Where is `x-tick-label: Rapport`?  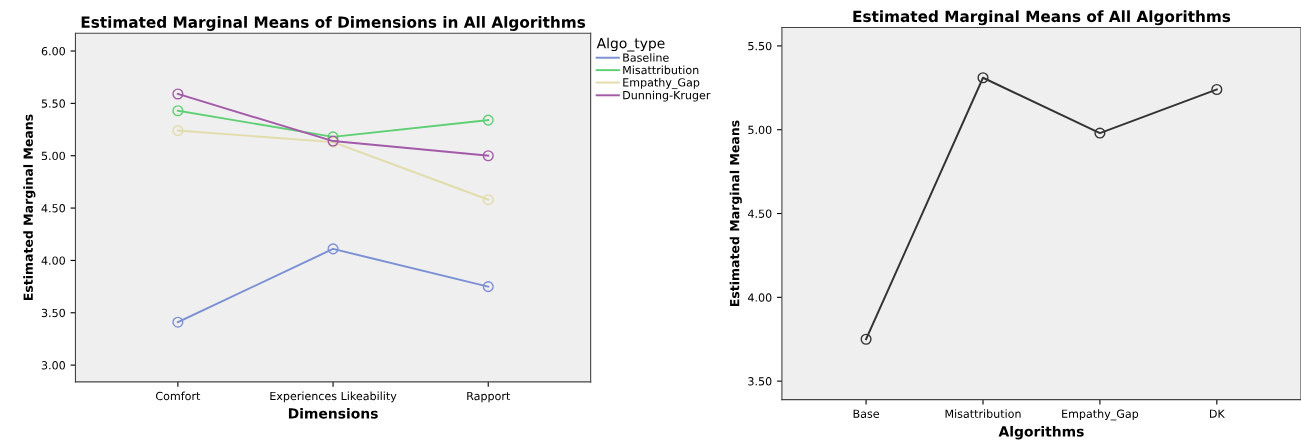 x-tick-label: Rapport is located at coordinates (489, 397).